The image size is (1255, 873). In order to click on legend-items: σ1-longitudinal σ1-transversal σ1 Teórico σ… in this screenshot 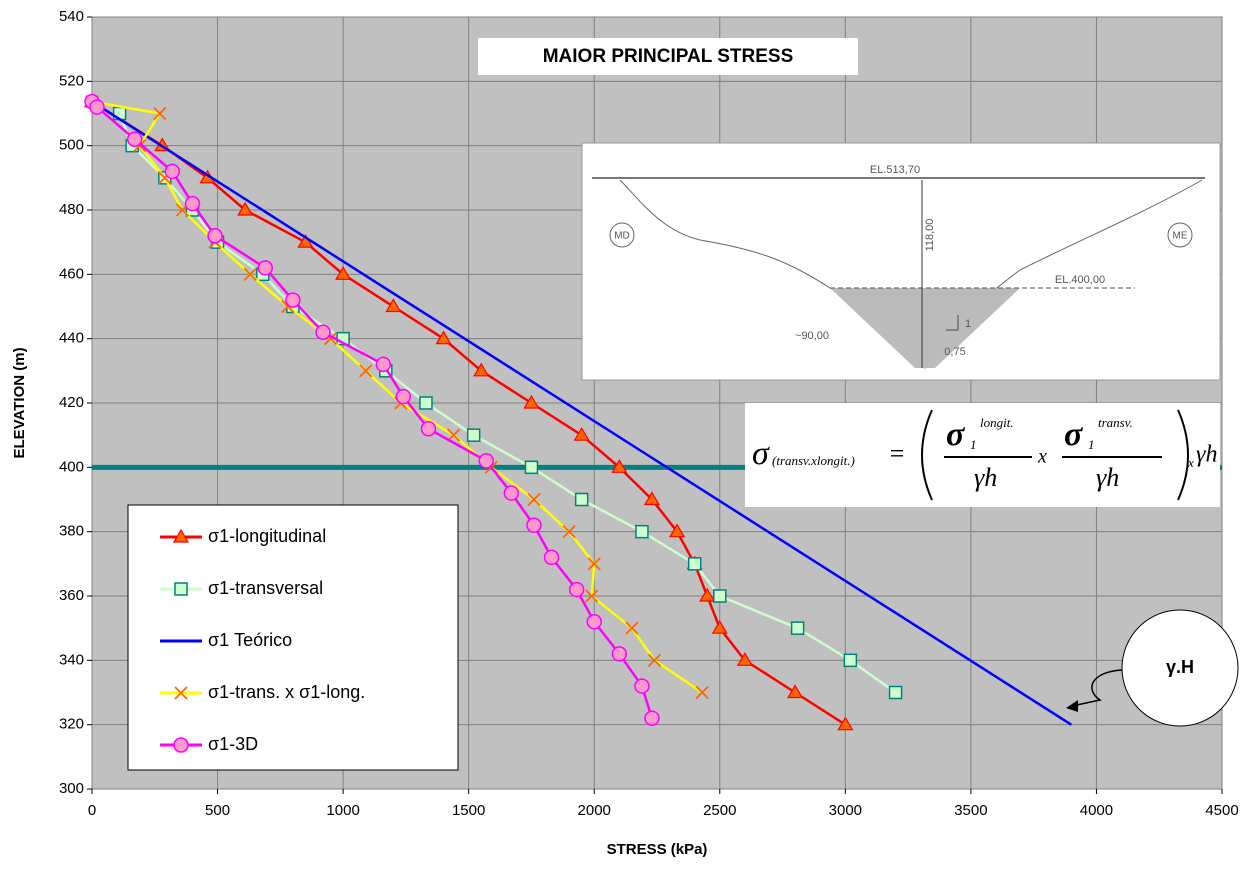, I will do `click(262, 640)`.